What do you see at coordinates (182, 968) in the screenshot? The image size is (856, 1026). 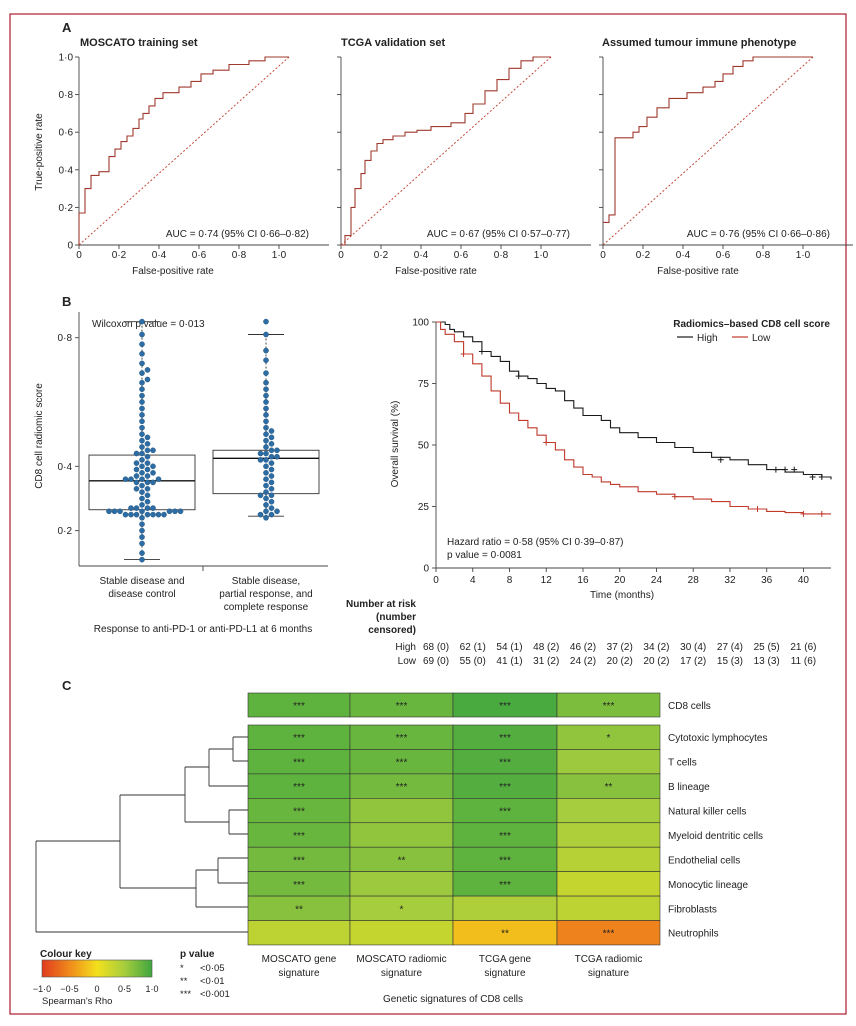 I see `p-key-stars-1: *` at bounding box center [182, 968].